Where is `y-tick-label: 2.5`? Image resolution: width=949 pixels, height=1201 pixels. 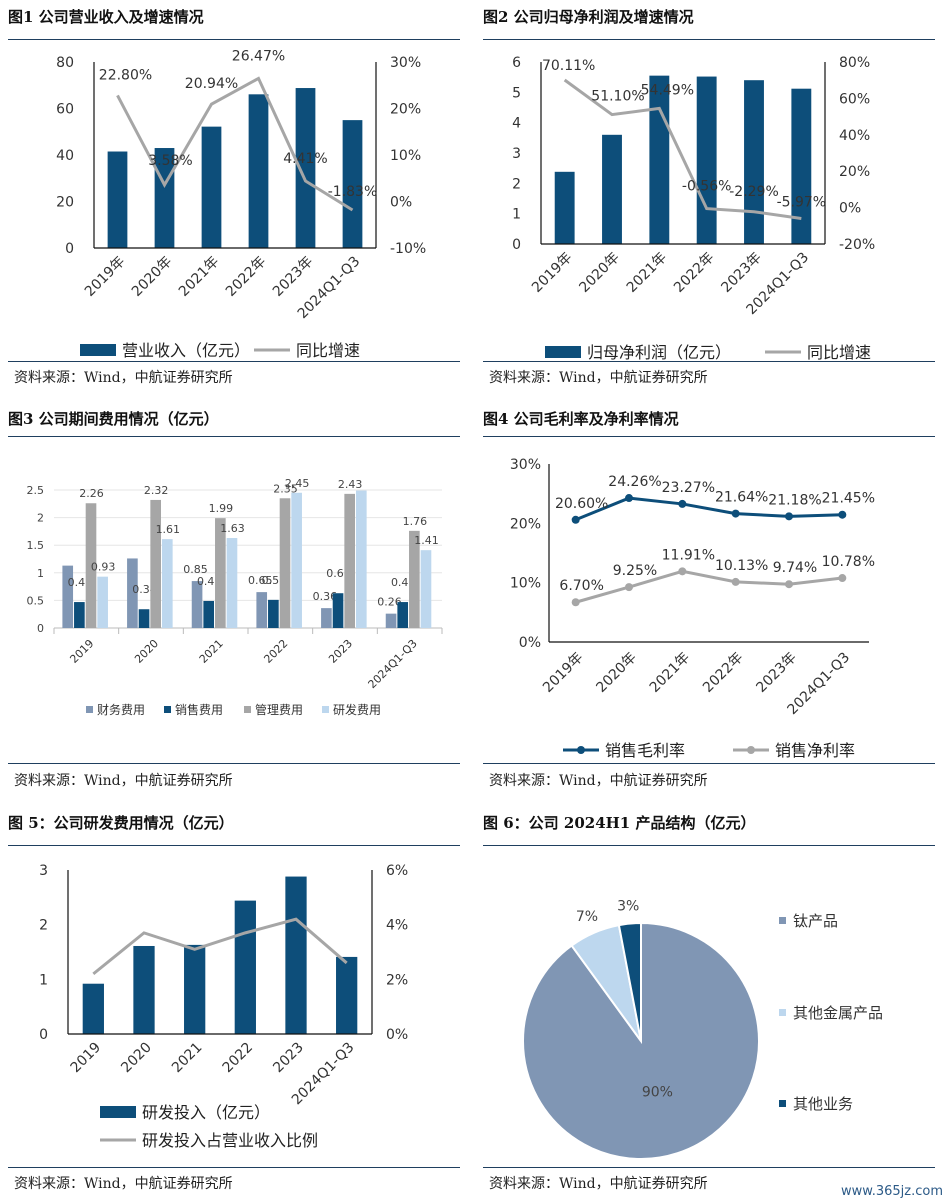
y-tick-label: 2.5 is located at coordinates (36, 490).